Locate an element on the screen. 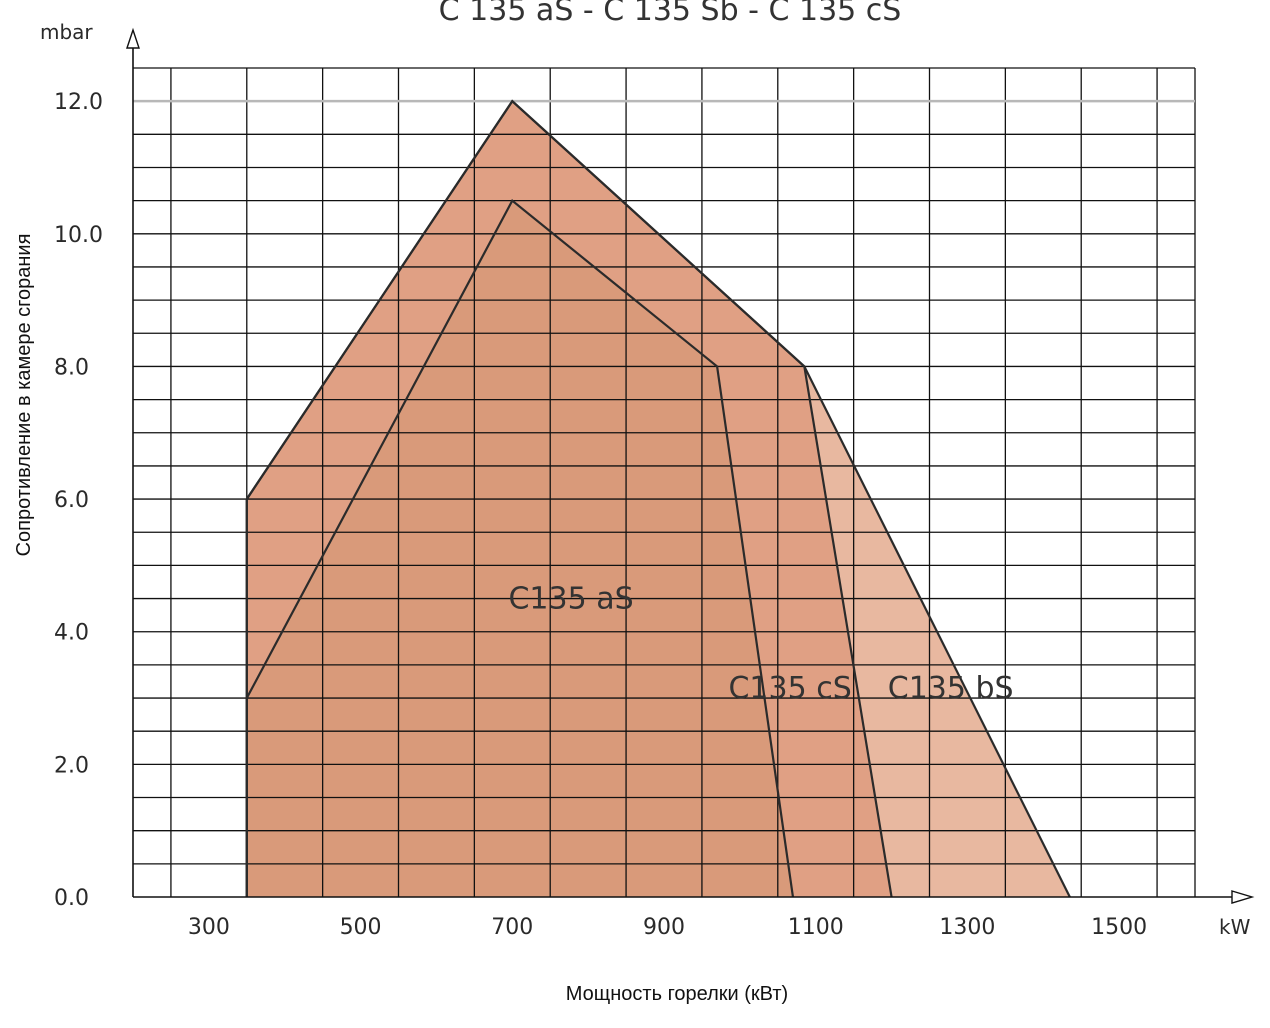  x-tick-label: 900 is located at coordinates (664, 927).